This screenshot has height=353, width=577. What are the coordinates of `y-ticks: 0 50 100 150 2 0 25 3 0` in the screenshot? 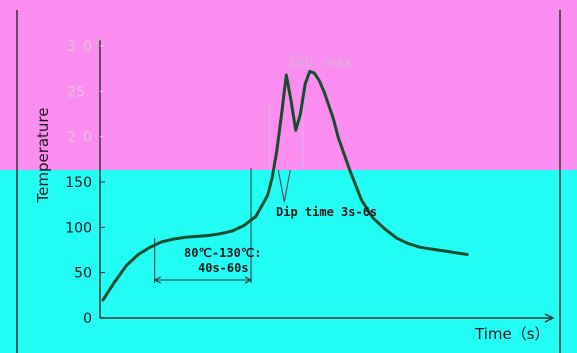 It's located at (85, 183).